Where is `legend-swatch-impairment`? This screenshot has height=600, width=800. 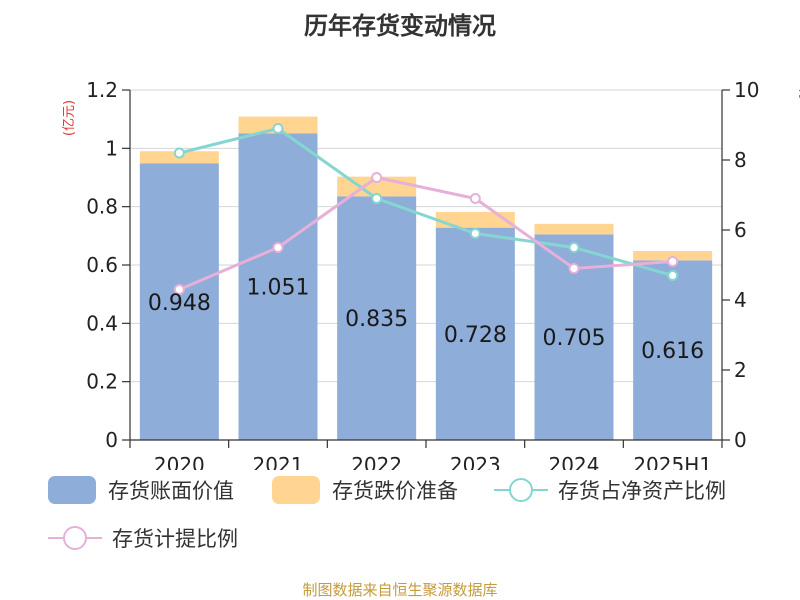 legend-swatch-impairment is located at coordinates (296, 490).